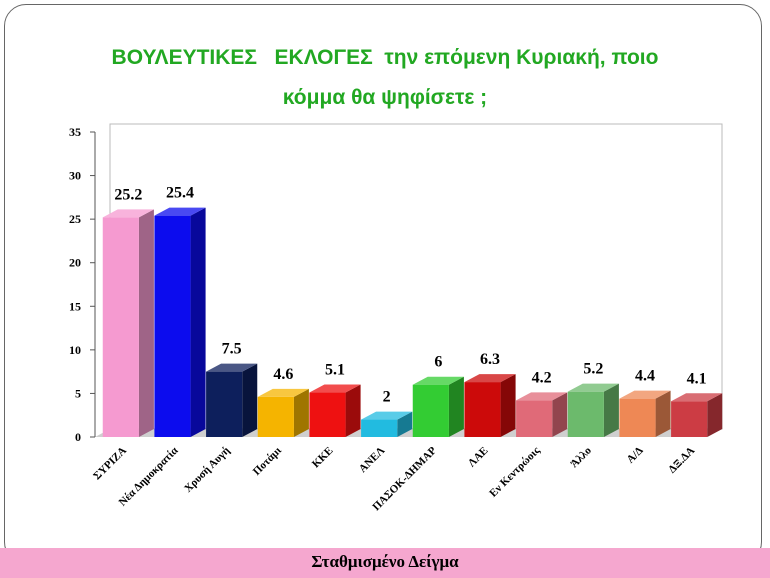 This screenshot has height=578, width=770. I want to click on x-tick-label: Α/Δ, so click(634, 455).